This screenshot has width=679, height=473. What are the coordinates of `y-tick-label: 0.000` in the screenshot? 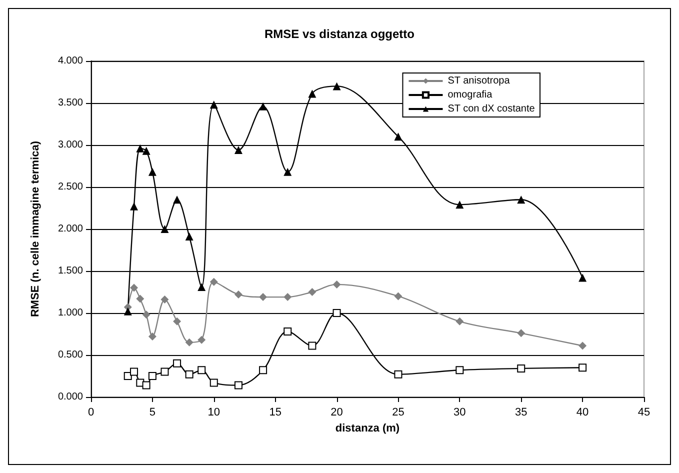 It's located at (71, 397).